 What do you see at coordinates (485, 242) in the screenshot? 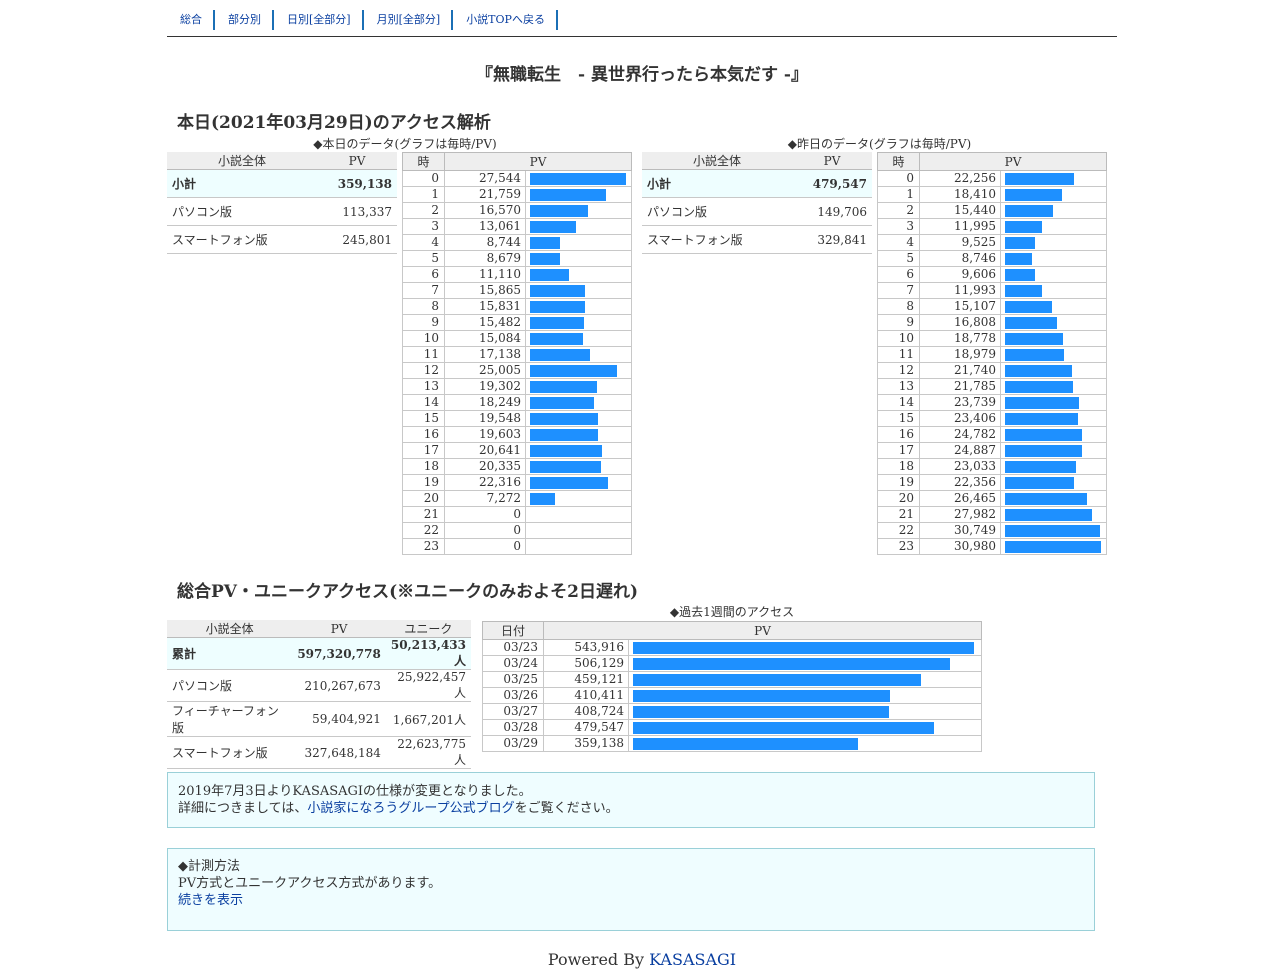
I see `pv-cell: 8,744` at bounding box center [485, 242].